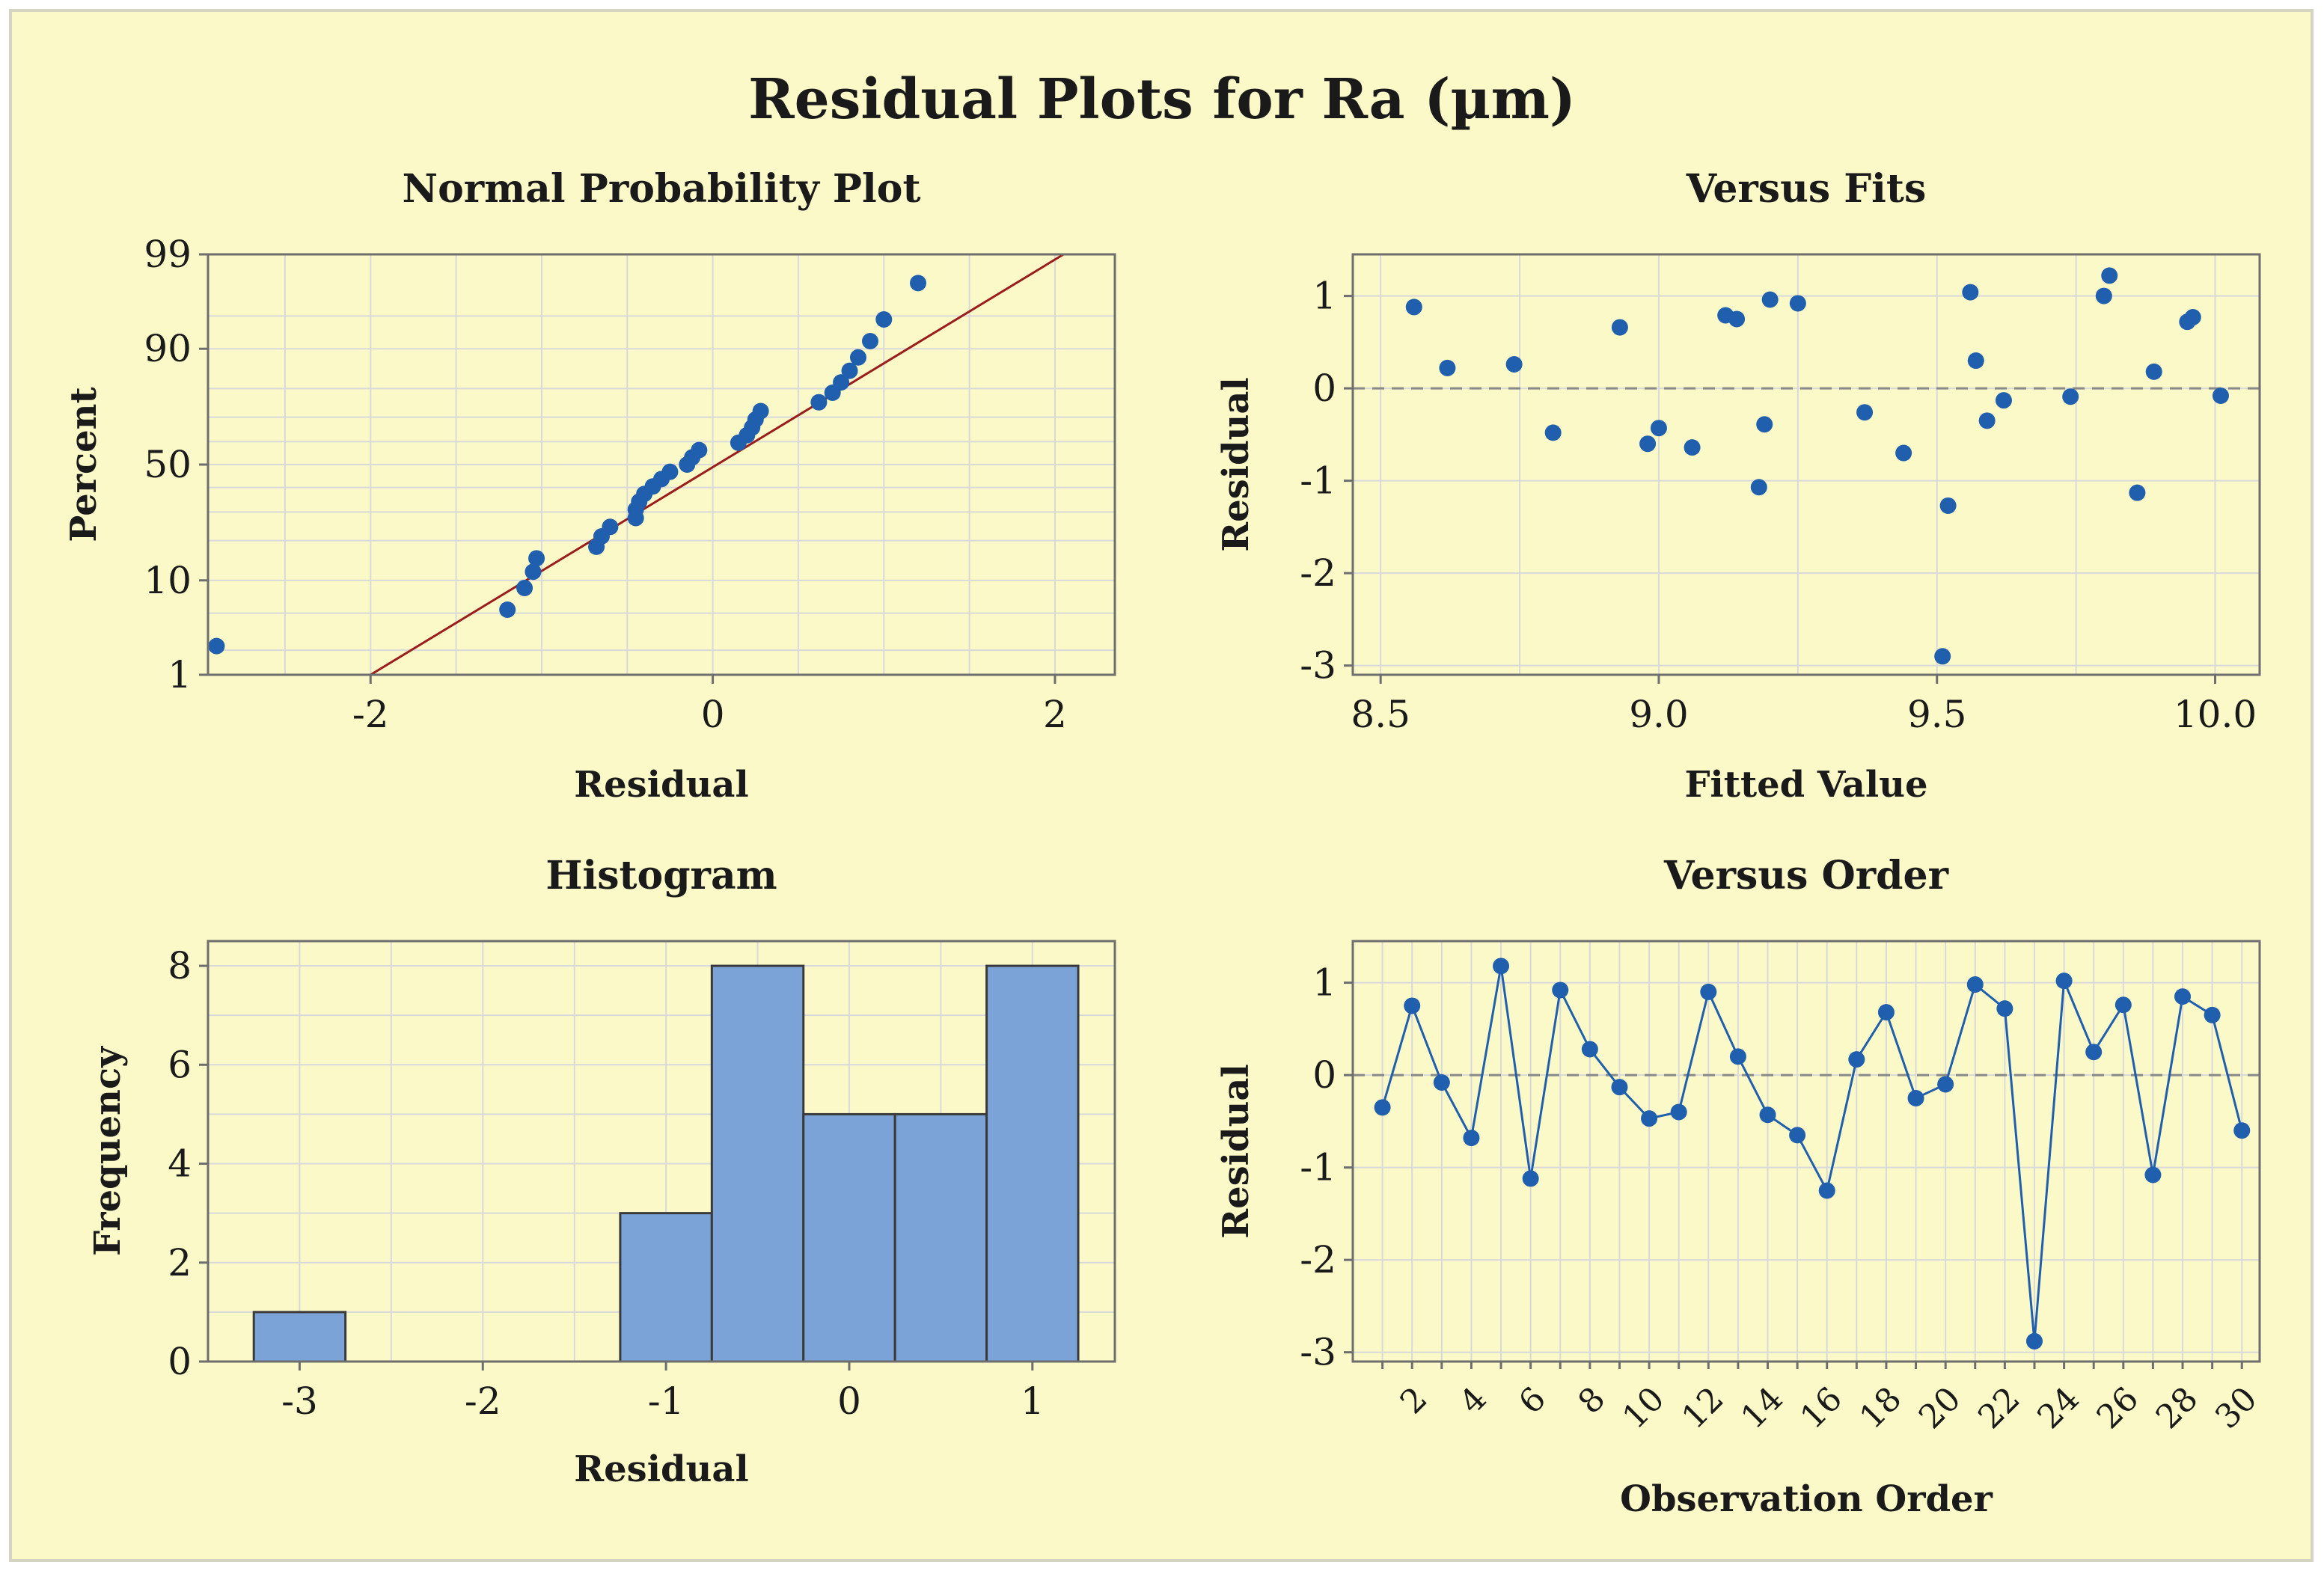  What do you see at coordinates (84, 464) in the screenshot?
I see `normal-ylabel: Percent` at bounding box center [84, 464].